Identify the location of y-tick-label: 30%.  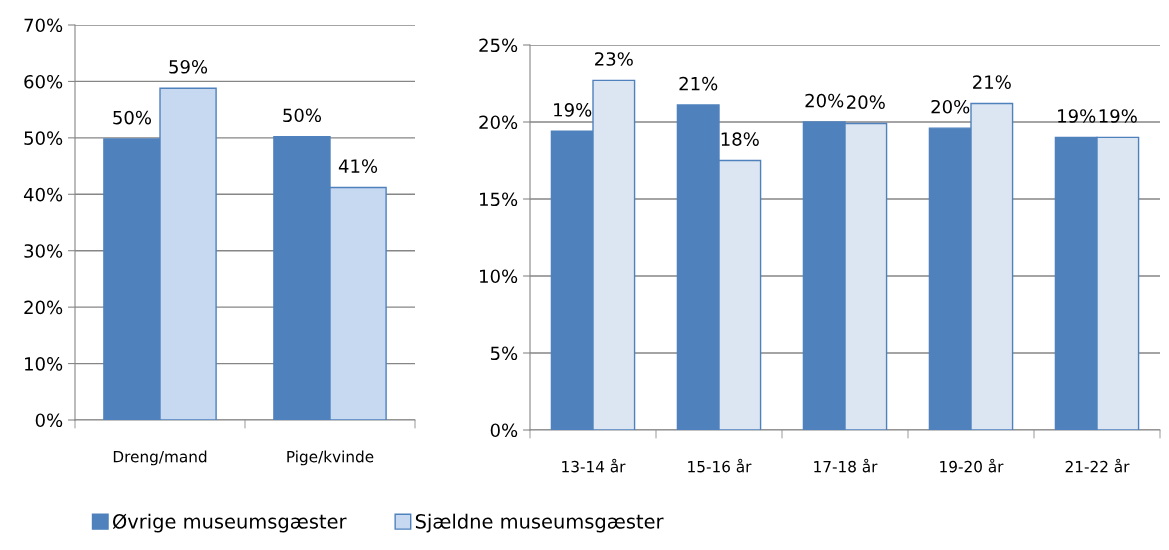
(43, 251).